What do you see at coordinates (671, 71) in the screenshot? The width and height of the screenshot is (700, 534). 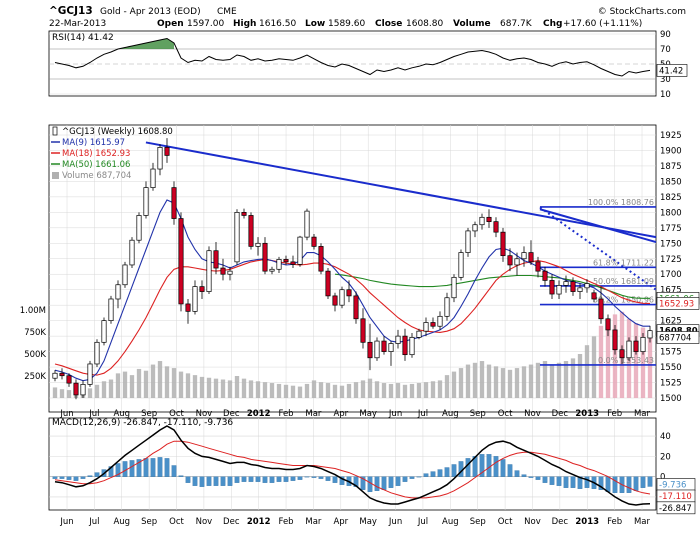 I see `rsi-tag-text: 41.42` at bounding box center [671, 71].